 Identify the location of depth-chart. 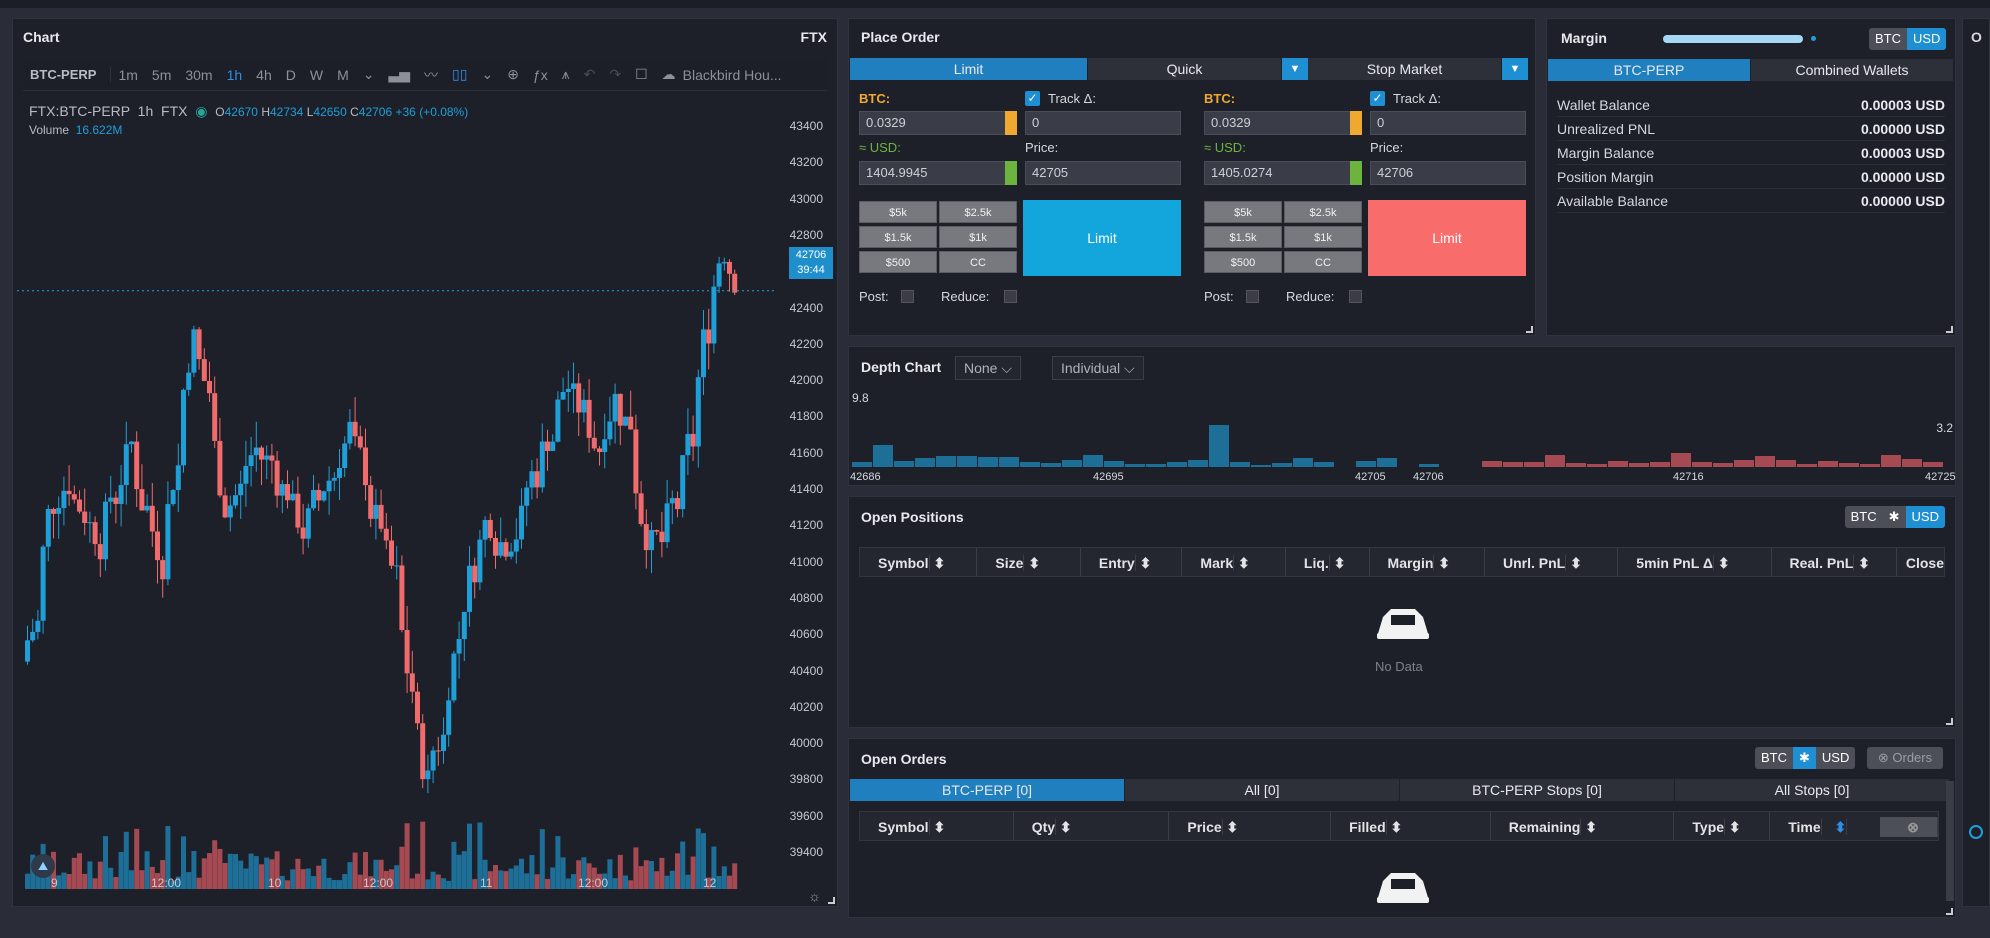
(1403, 439).